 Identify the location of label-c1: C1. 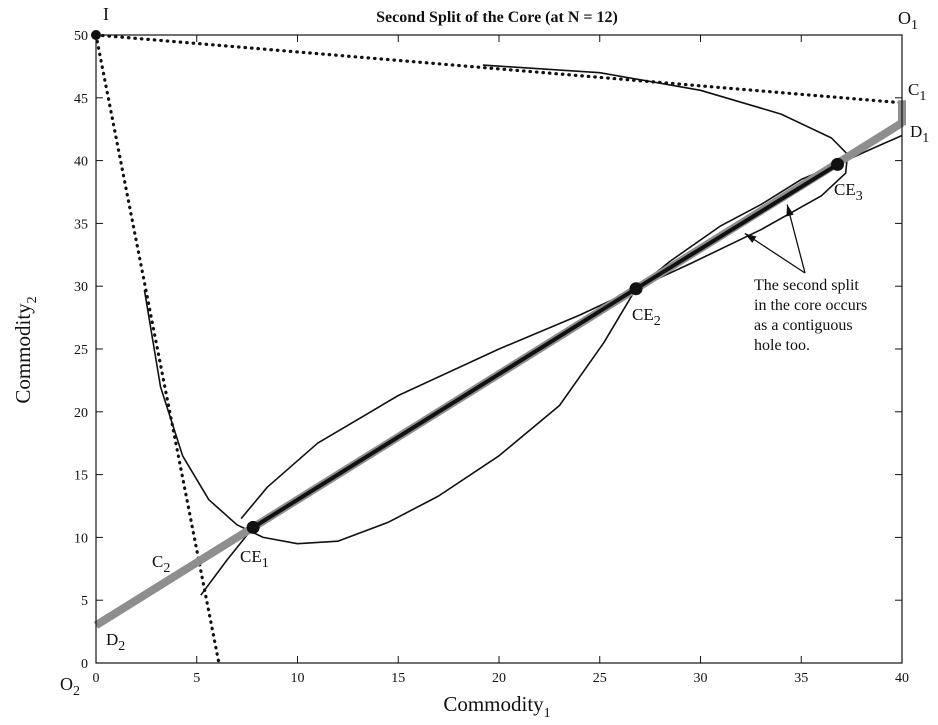
(917, 92).